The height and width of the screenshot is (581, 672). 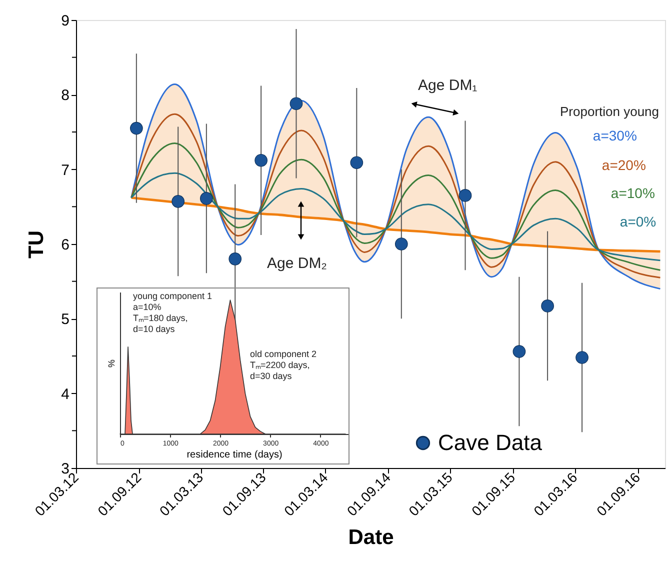 I want to click on y-axis-title: TU, so click(x=36, y=244).